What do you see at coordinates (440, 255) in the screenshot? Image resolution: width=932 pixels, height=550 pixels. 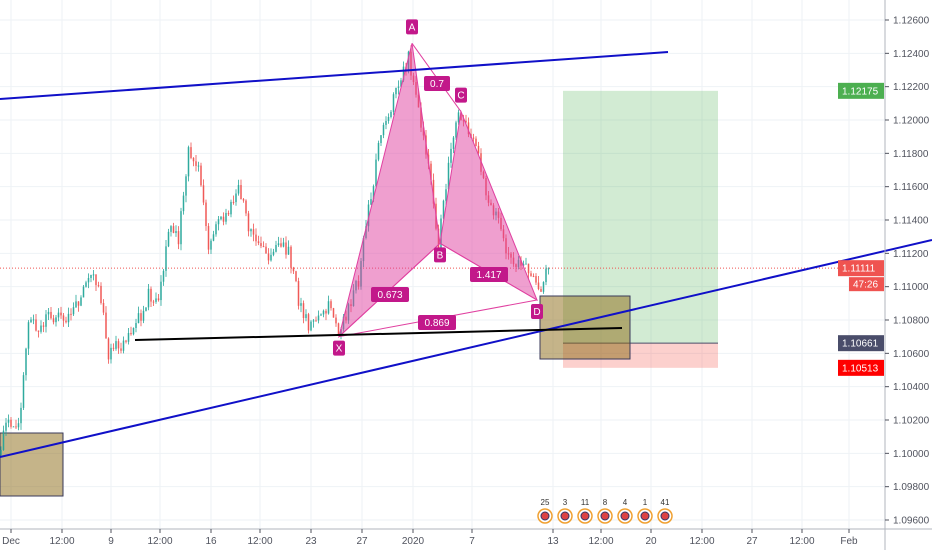 I see `pattern-point-label: B` at bounding box center [440, 255].